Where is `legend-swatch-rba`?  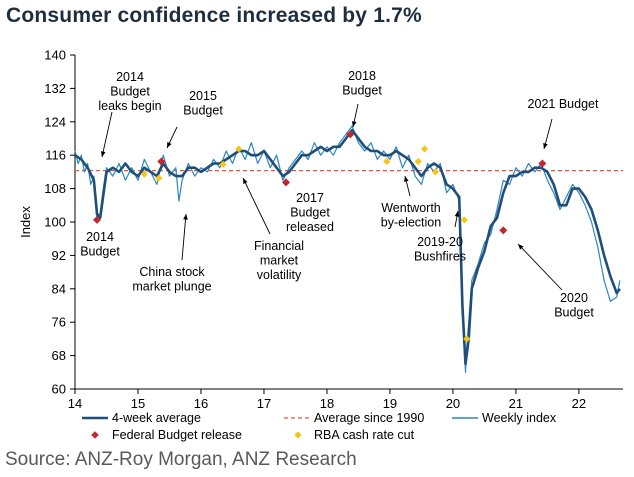
legend-swatch-rba is located at coordinates (298, 435).